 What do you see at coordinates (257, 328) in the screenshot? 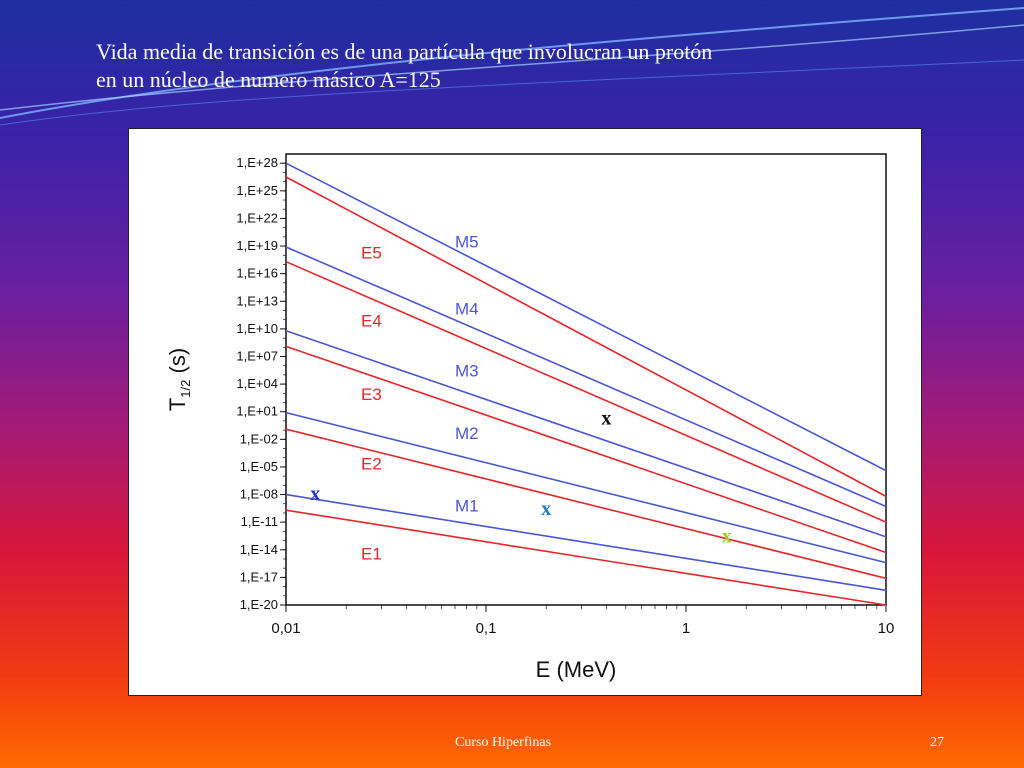
I see `y-tick-label-6: 1,E+10` at bounding box center [257, 328].